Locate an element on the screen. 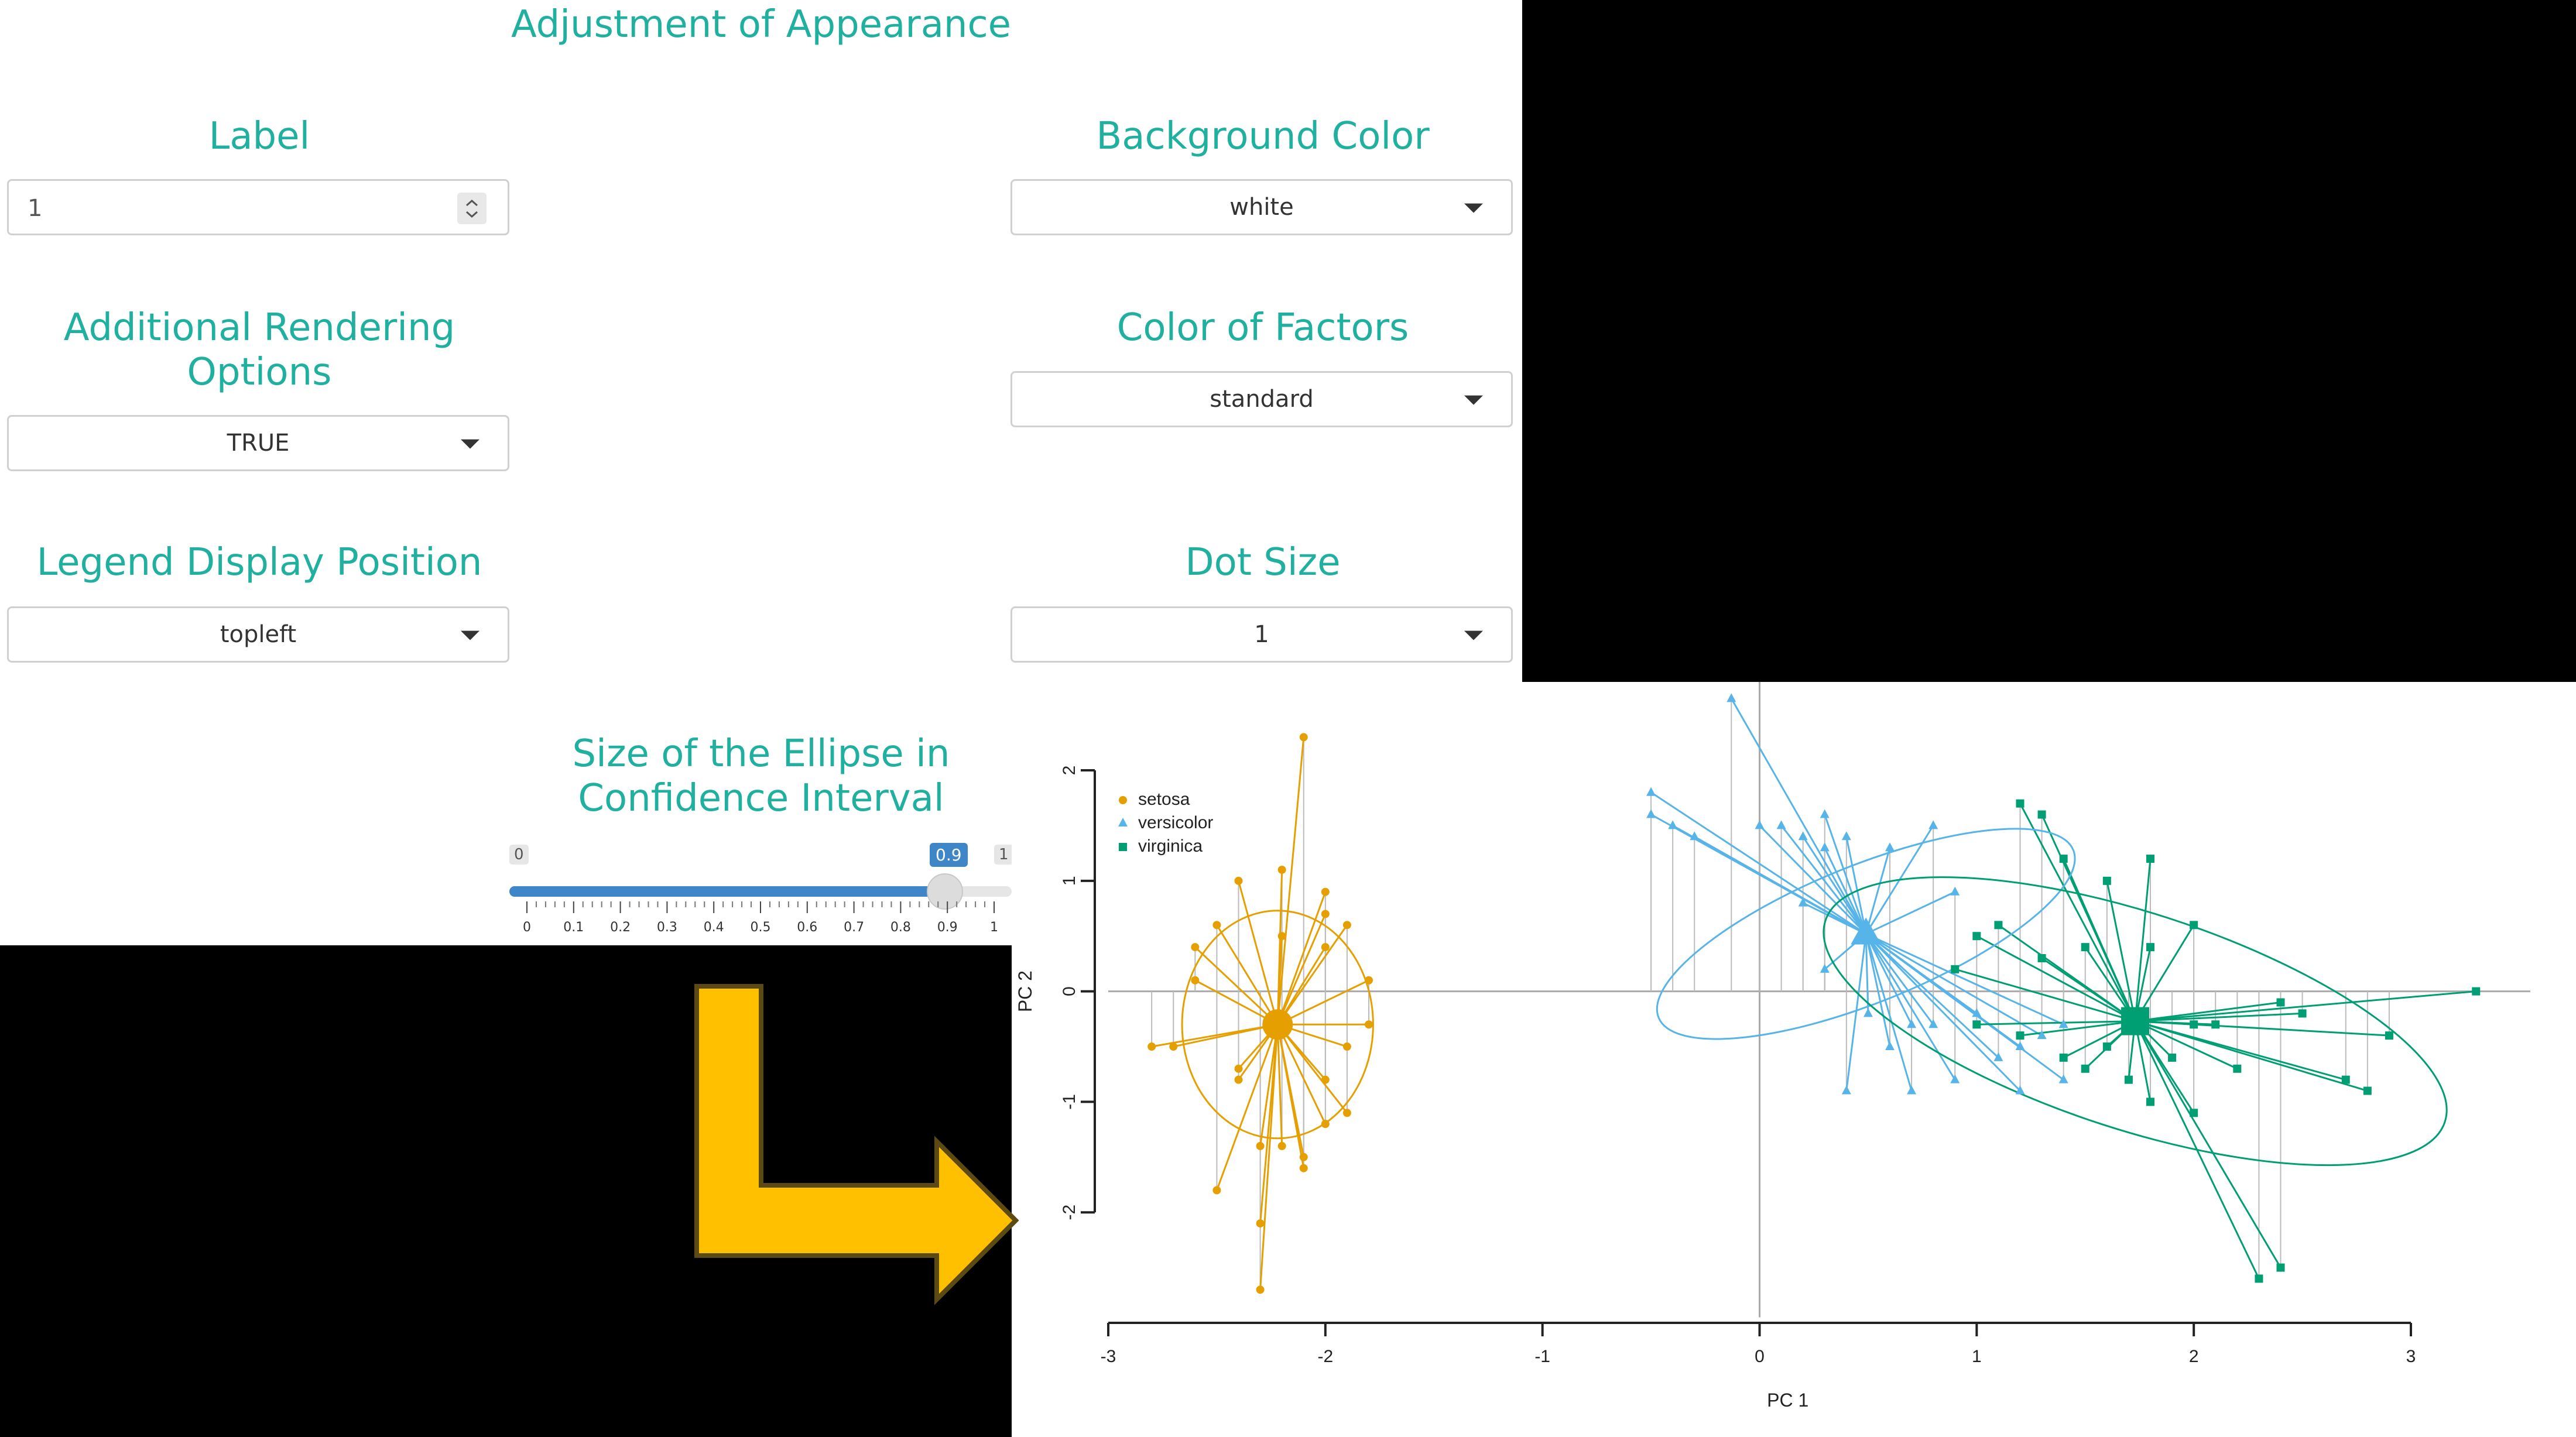  slider-max-label: 1 is located at coordinates (1003, 855).